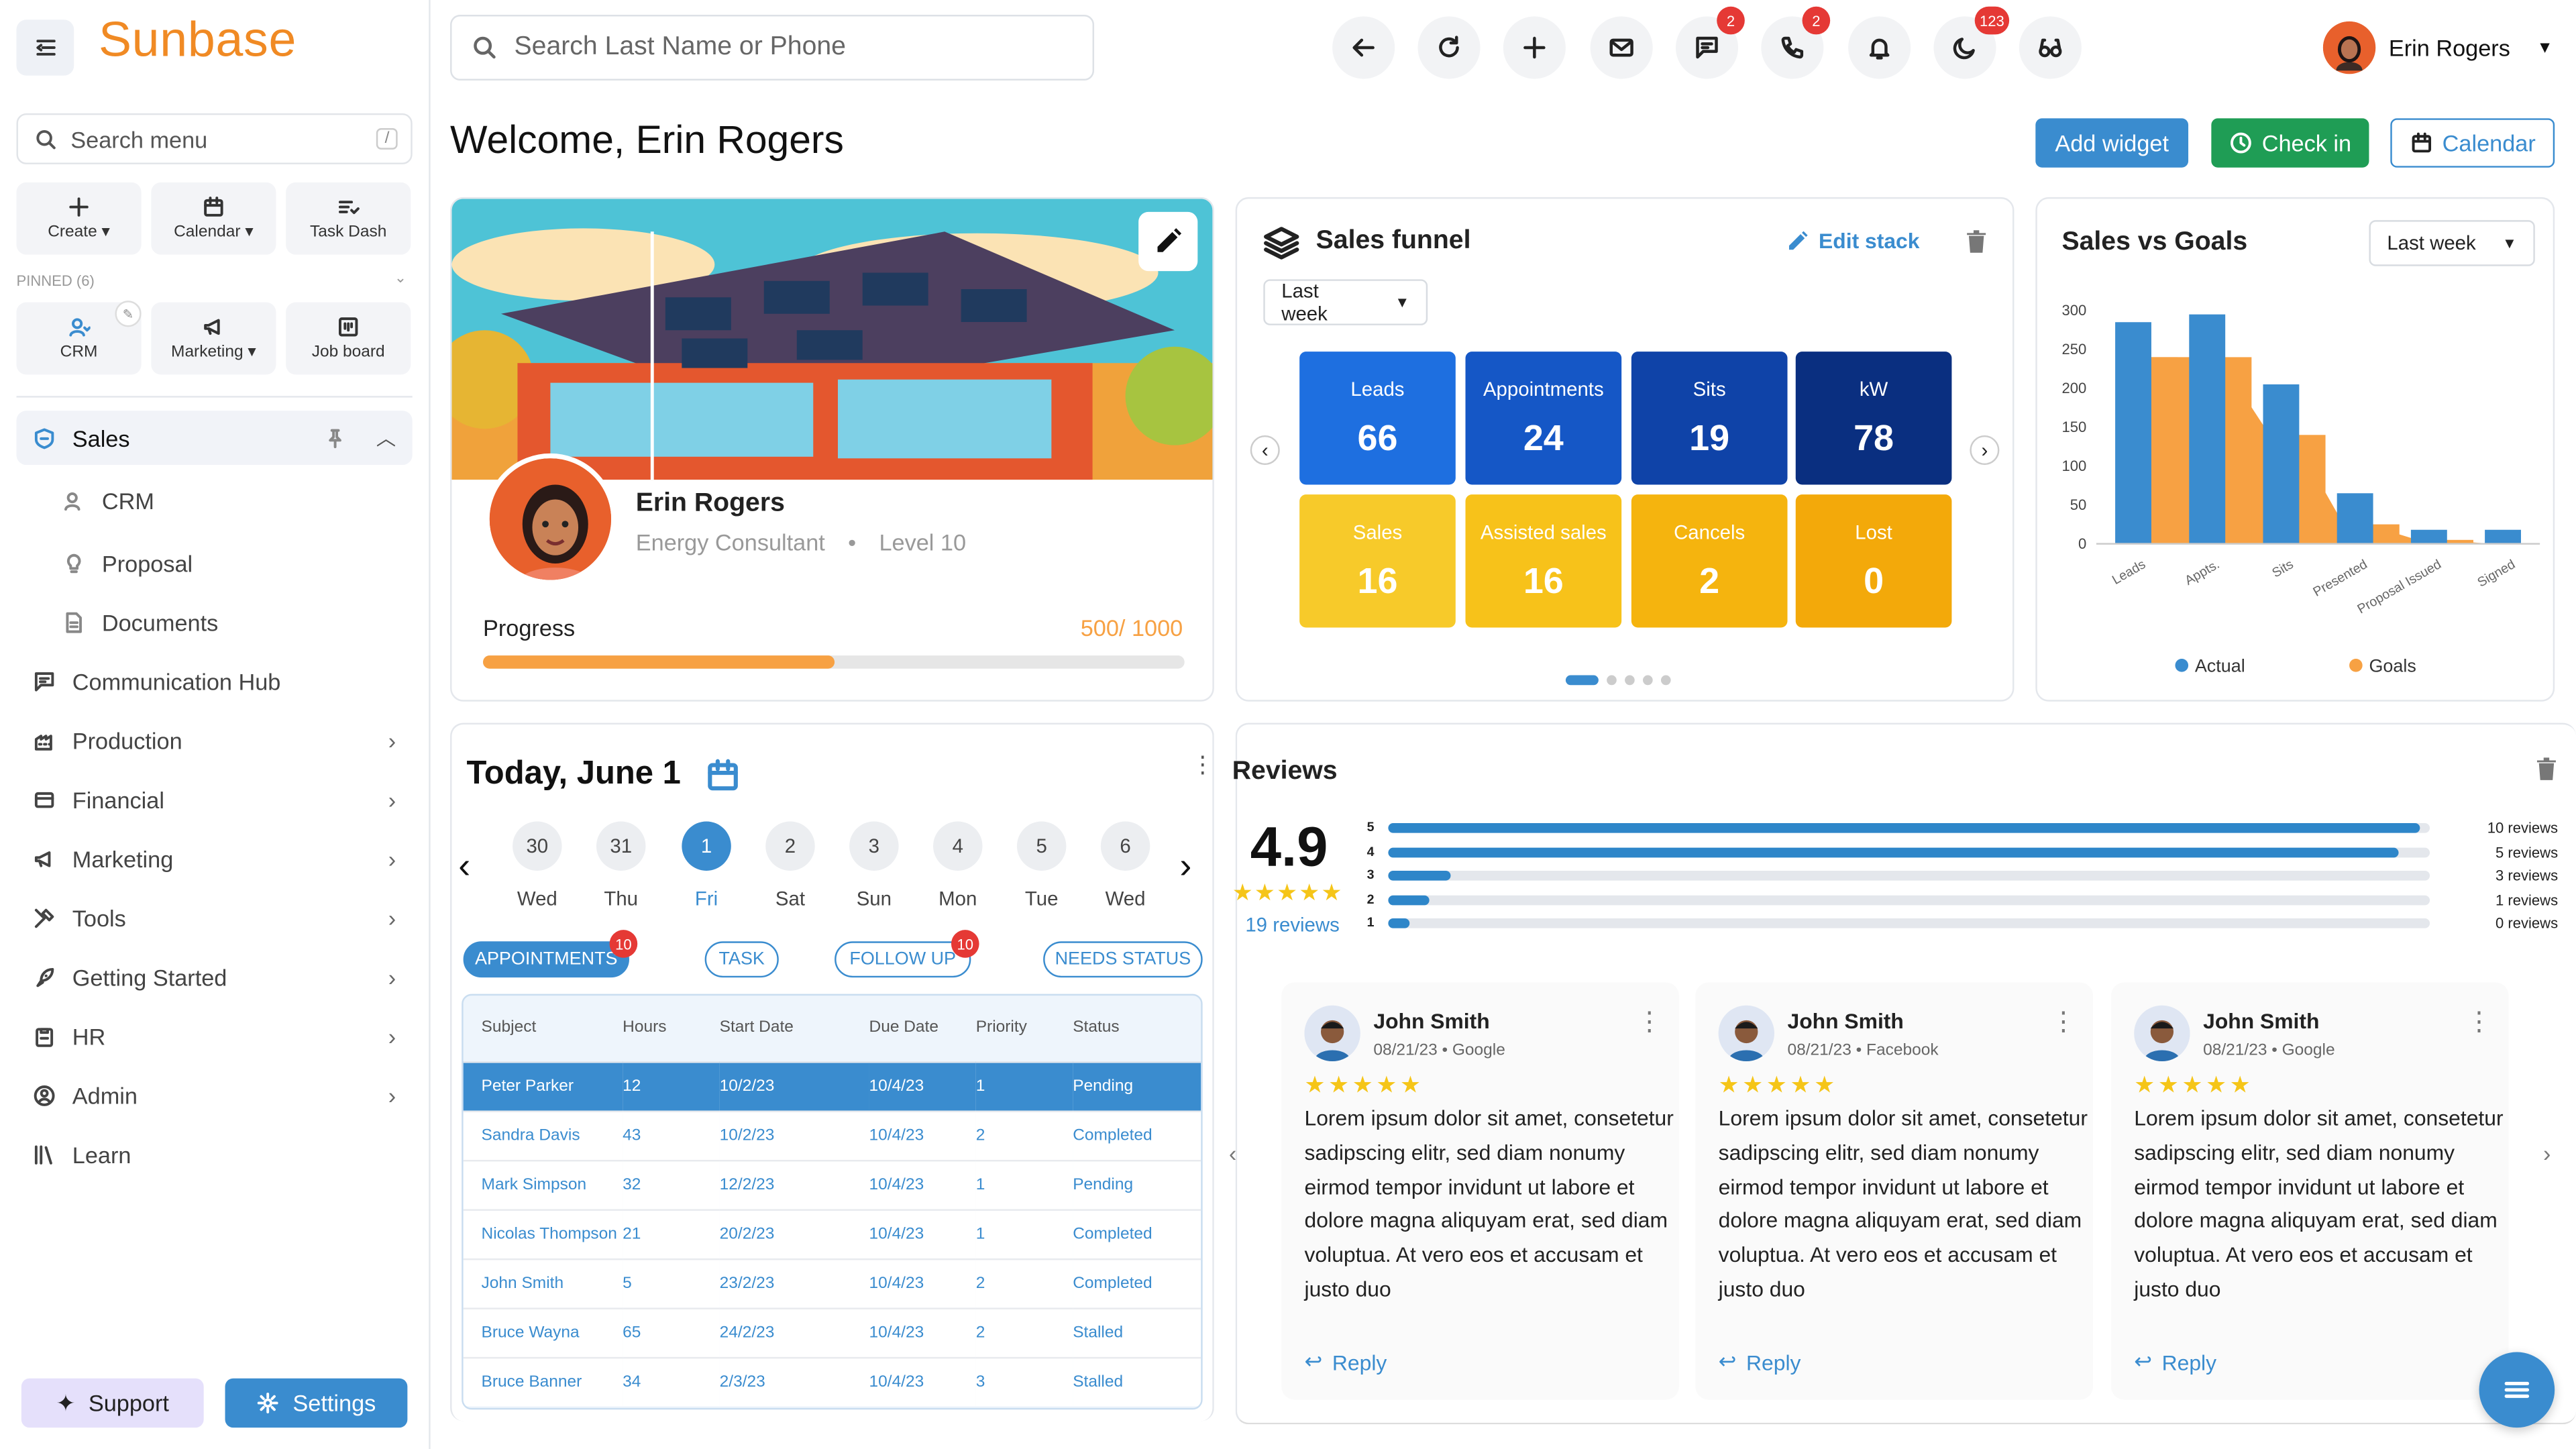 The width and height of the screenshot is (2576, 1449). What do you see at coordinates (1709, 418) in the screenshot?
I see `funnel-tile-sits: Sits 19` at bounding box center [1709, 418].